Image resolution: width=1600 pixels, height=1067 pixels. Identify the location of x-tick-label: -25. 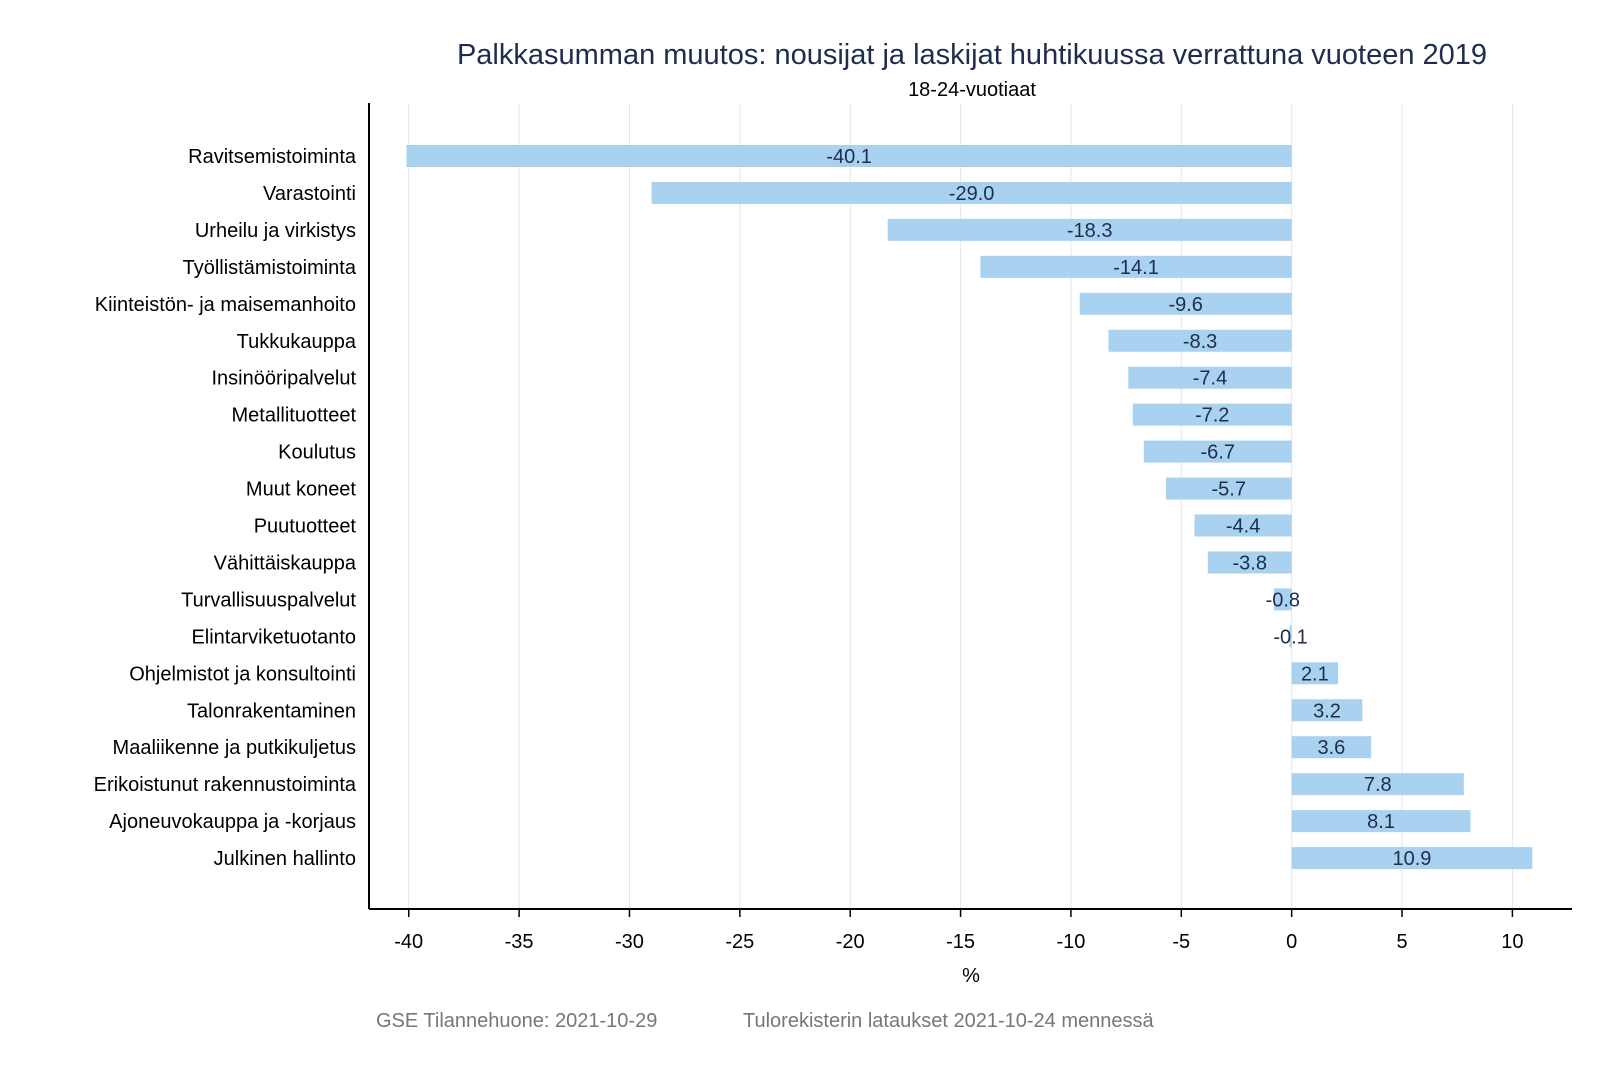
(739, 942).